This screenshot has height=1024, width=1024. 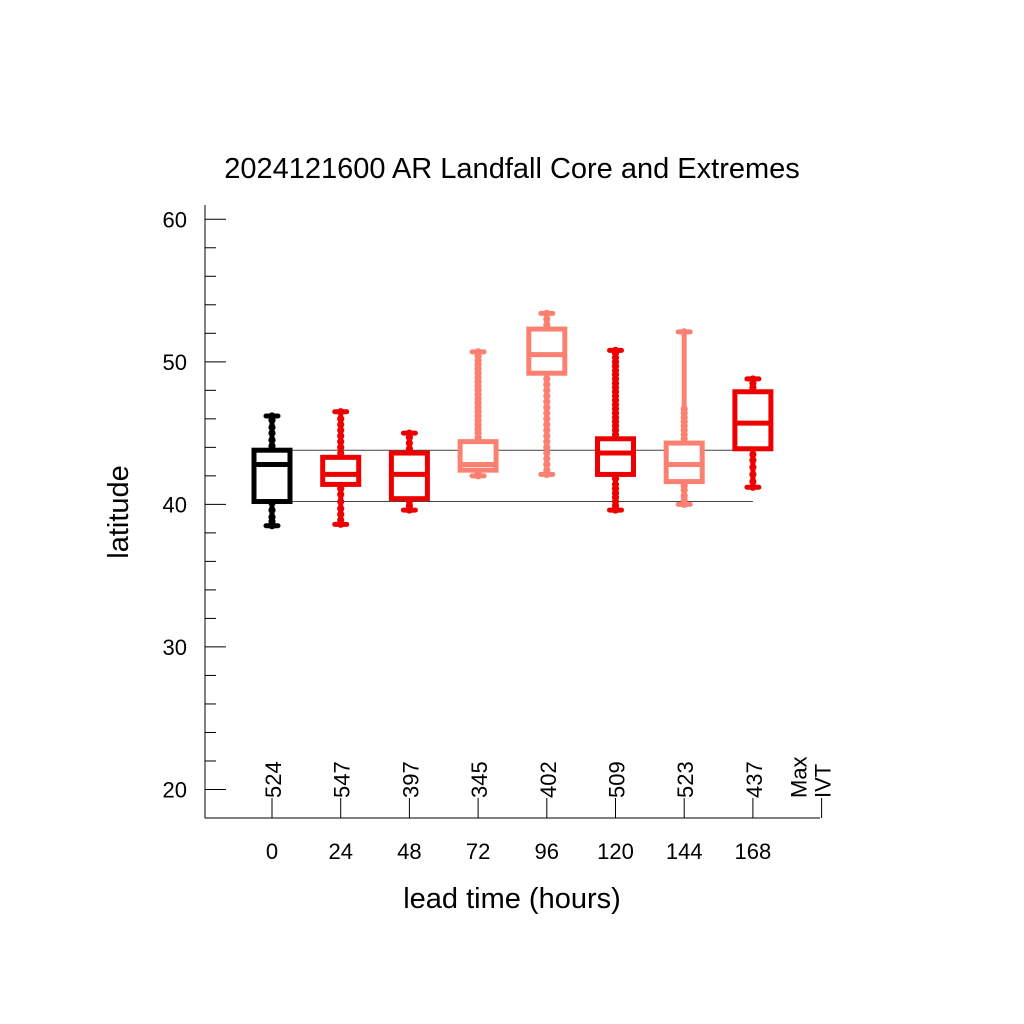 I want to click on count-label: 397, so click(x=410, y=779).